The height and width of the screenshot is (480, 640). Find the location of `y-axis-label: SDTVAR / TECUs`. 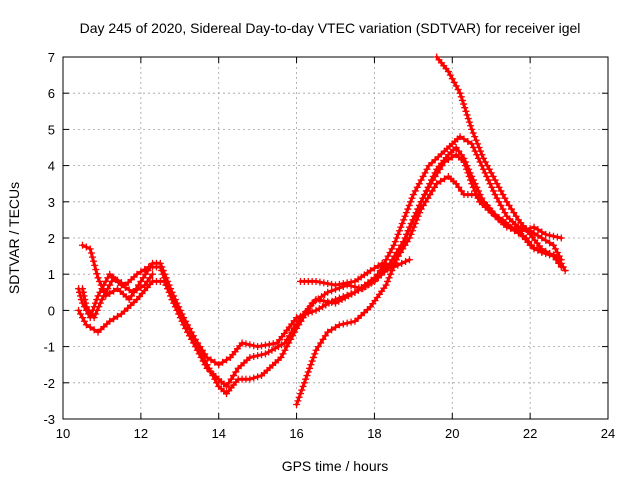

y-axis-label: SDTVAR / TECUs is located at coordinates (14, 238).